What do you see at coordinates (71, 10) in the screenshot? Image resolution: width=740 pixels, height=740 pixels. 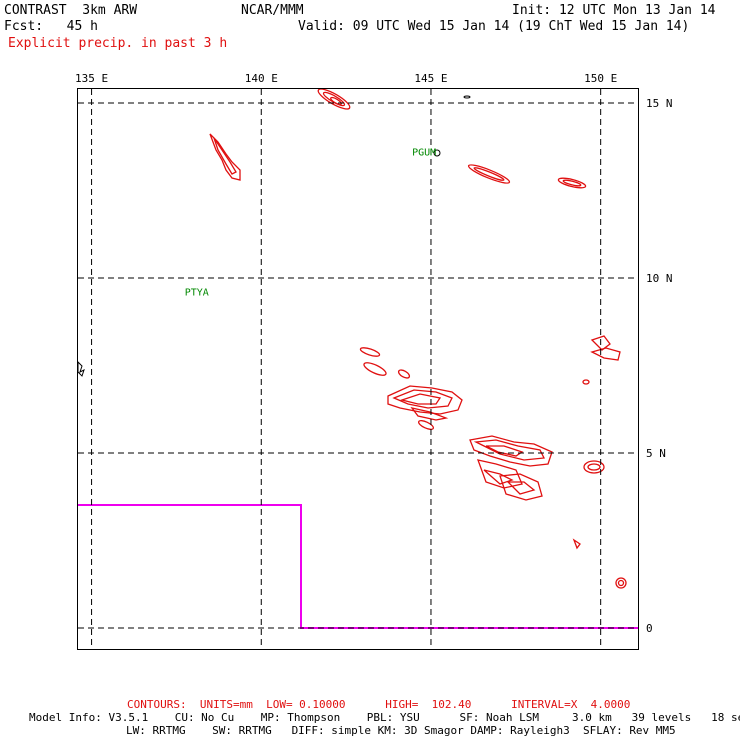 I see `plot-title: CONTRAST 3km ARW` at bounding box center [71, 10].